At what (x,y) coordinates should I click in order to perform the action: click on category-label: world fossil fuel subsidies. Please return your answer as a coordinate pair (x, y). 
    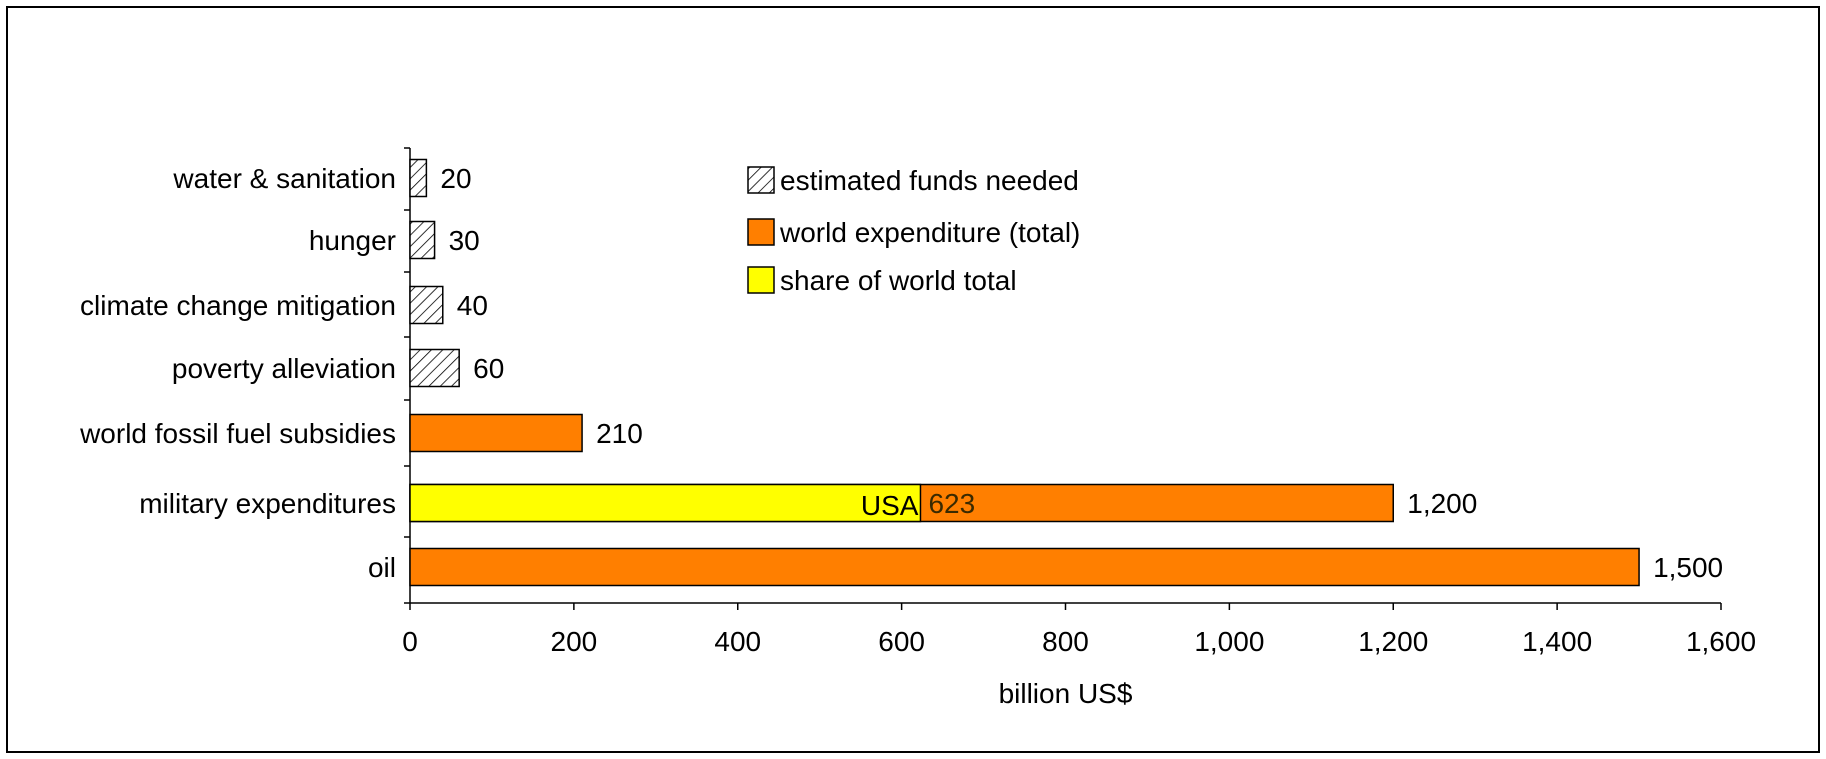
    Looking at the image, I should click on (237, 433).